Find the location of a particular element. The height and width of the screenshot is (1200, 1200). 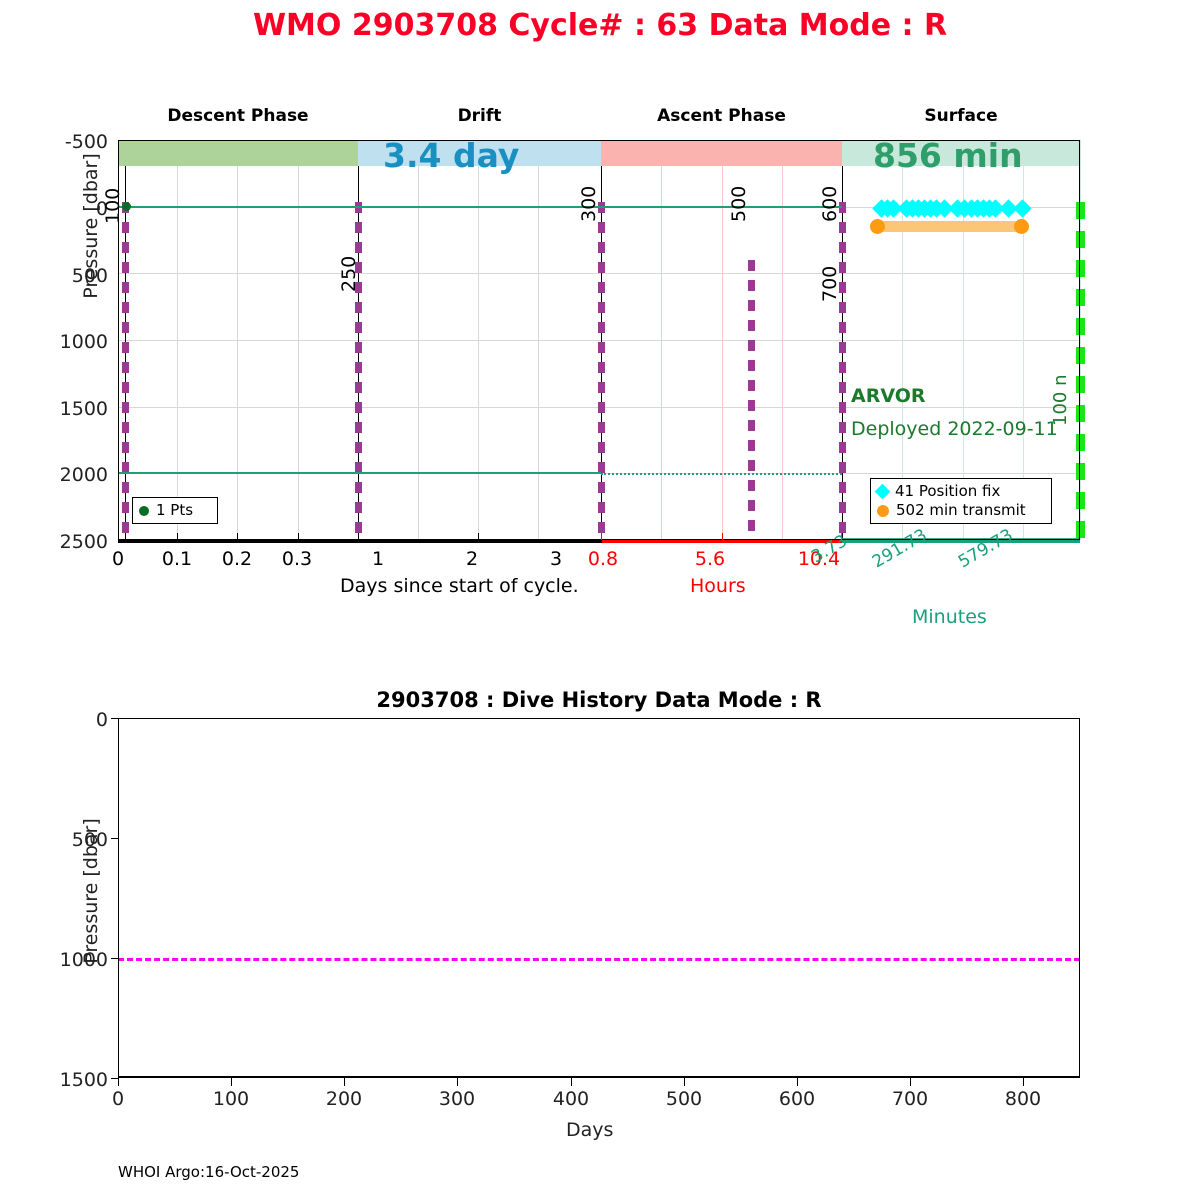

xaxis-hours-segment is located at coordinates (722, 541).